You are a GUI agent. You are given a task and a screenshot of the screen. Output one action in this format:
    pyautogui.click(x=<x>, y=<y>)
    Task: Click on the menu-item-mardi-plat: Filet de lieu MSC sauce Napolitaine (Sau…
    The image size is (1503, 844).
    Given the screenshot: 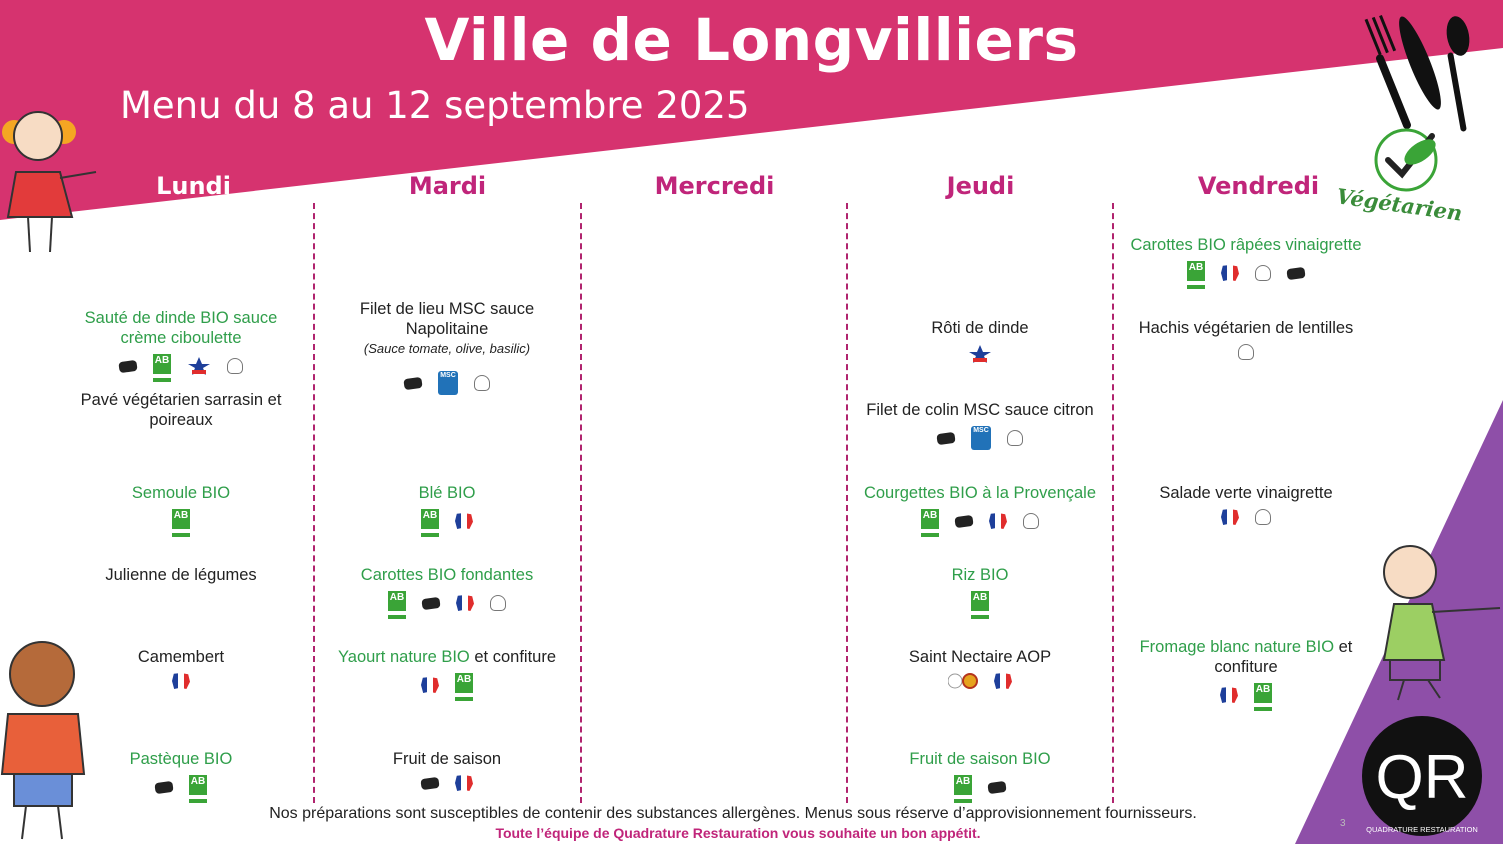 What is the action you would take?
    pyautogui.click(x=447, y=347)
    